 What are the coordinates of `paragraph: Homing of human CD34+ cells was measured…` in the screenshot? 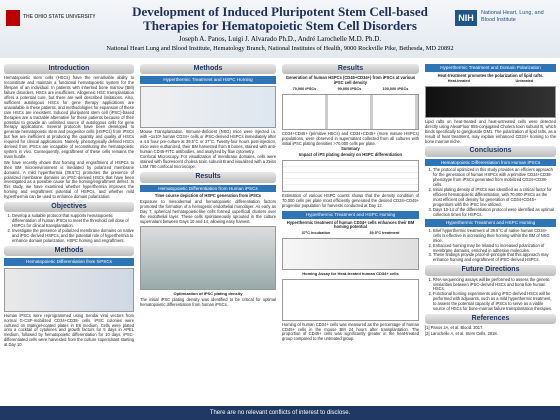 It's located at (350, 331).